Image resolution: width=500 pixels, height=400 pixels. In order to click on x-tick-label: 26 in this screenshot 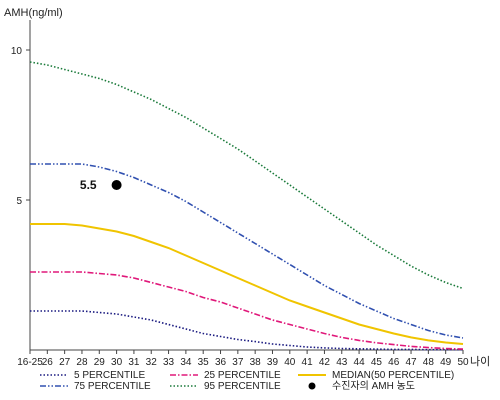, I will do `click(48, 362)`.